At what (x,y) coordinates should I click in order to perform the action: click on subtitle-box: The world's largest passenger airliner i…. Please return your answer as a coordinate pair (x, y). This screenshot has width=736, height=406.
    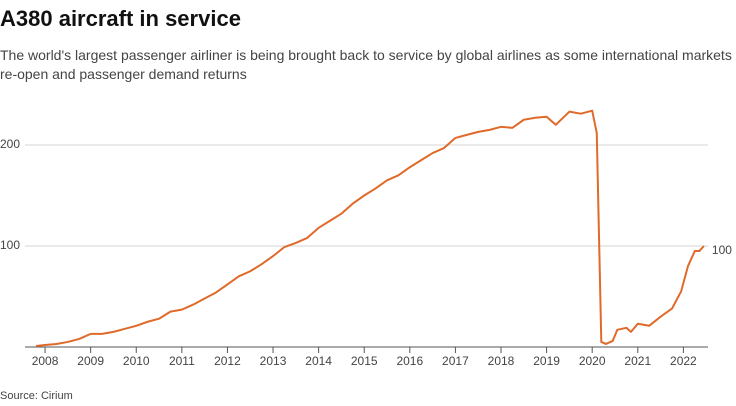
    Looking at the image, I should click on (366, 64).